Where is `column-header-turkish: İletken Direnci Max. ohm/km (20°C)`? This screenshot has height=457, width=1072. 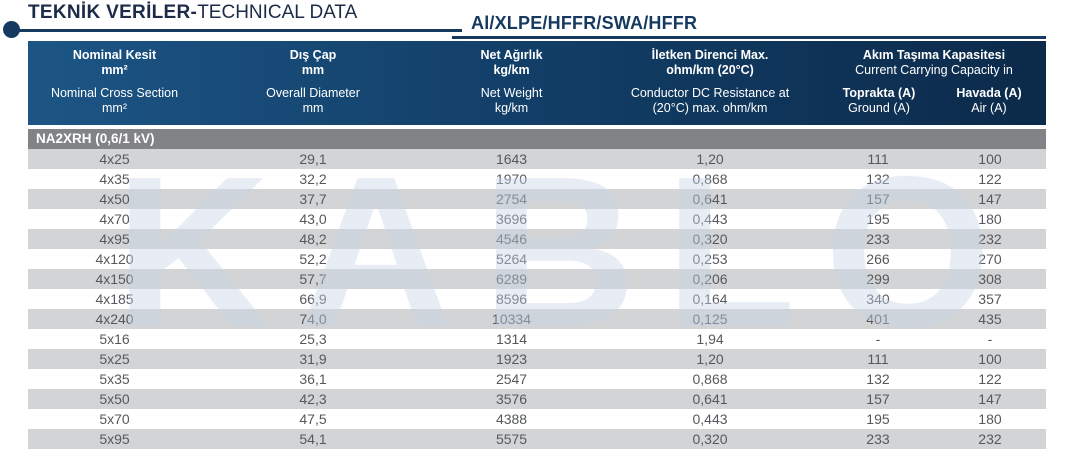
column-header-turkish: İletken Direnci Max. ohm/km (20°C) is located at coordinates (710, 63).